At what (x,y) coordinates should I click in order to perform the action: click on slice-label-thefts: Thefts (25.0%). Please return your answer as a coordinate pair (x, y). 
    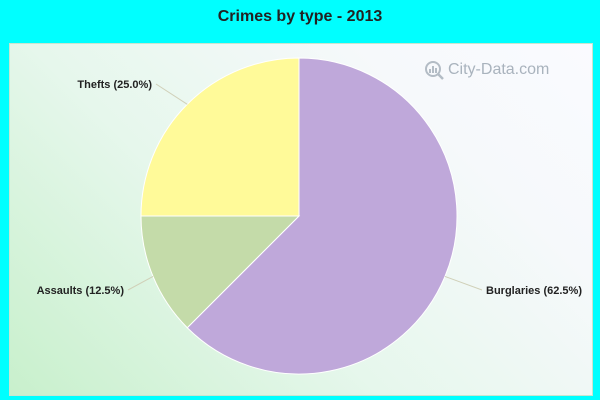
    Looking at the image, I should click on (114, 85).